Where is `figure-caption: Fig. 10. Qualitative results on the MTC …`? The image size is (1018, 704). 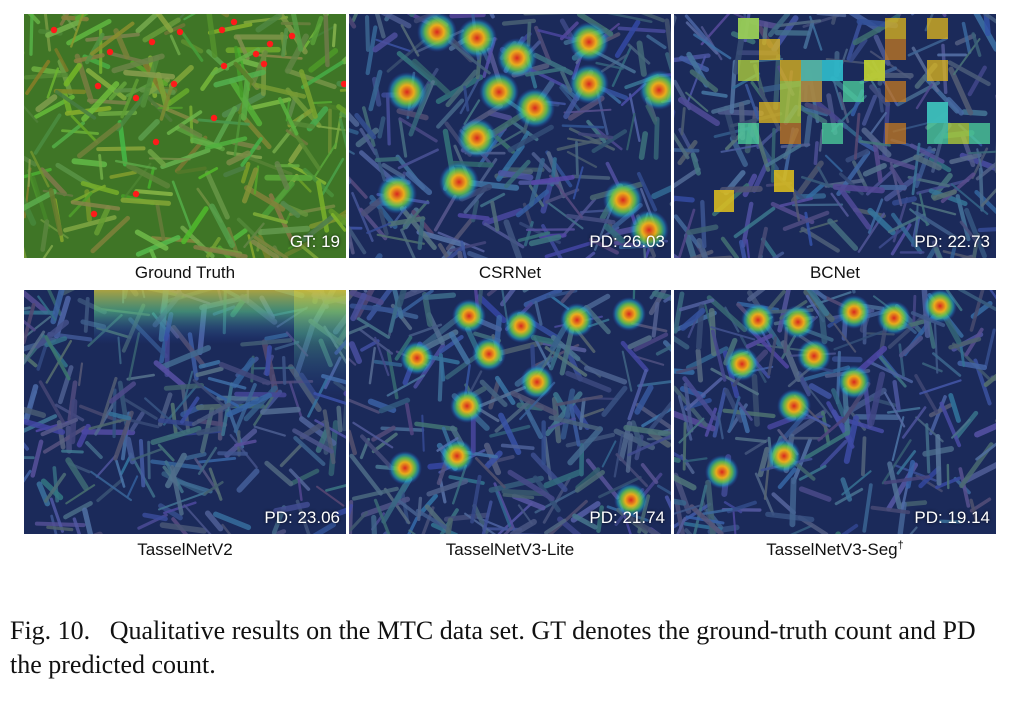 figure-caption: Fig. 10. Qualitative results on the MTC … is located at coordinates (510, 648).